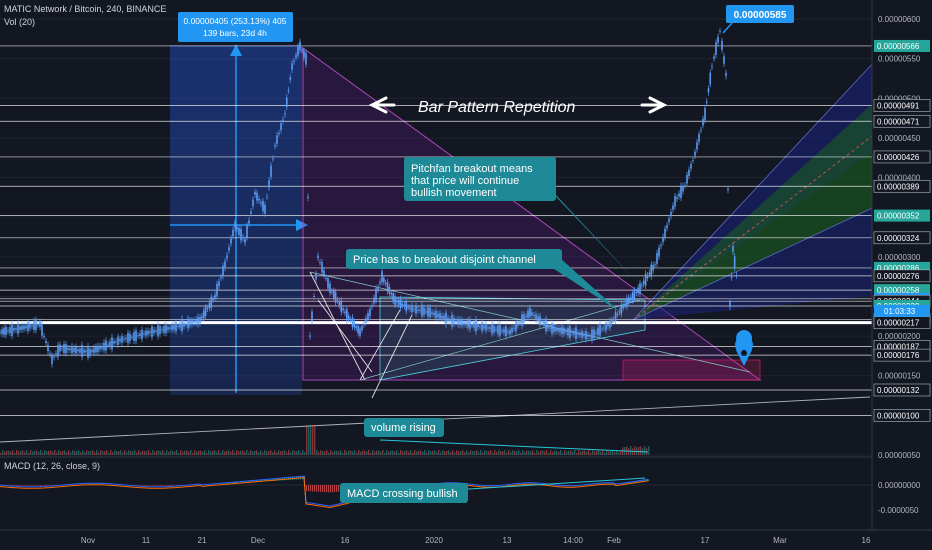 The image size is (932, 550). I want to click on price-tick-label: 0.00000600, so click(899, 19).